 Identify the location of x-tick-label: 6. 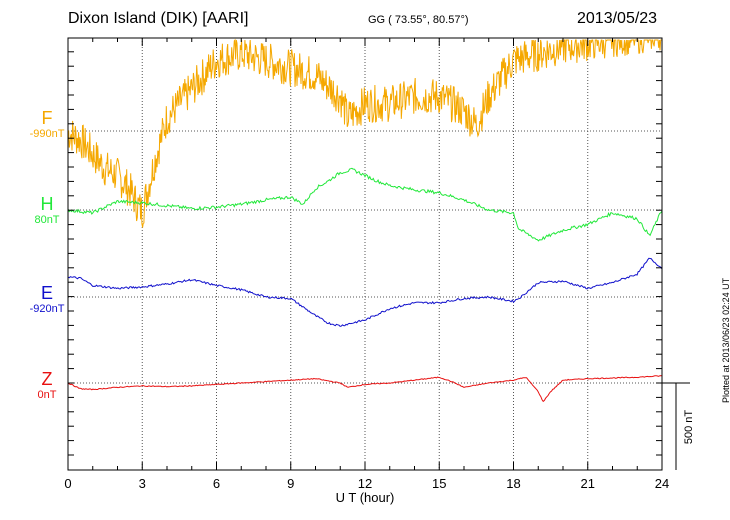
(216, 483).